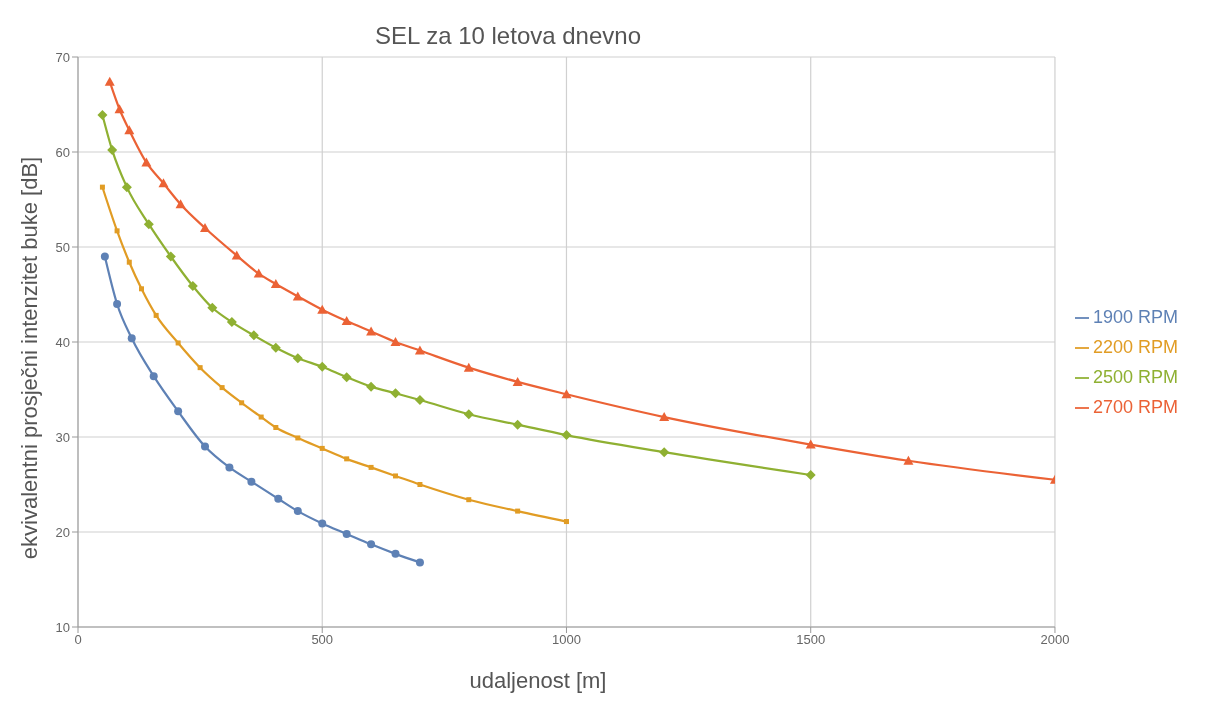 The width and height of the screenshot is (1209, 704). Describe the element at coordinates (566, 640) in the screenshot. I see `x-tick-label: 1000` at that location.